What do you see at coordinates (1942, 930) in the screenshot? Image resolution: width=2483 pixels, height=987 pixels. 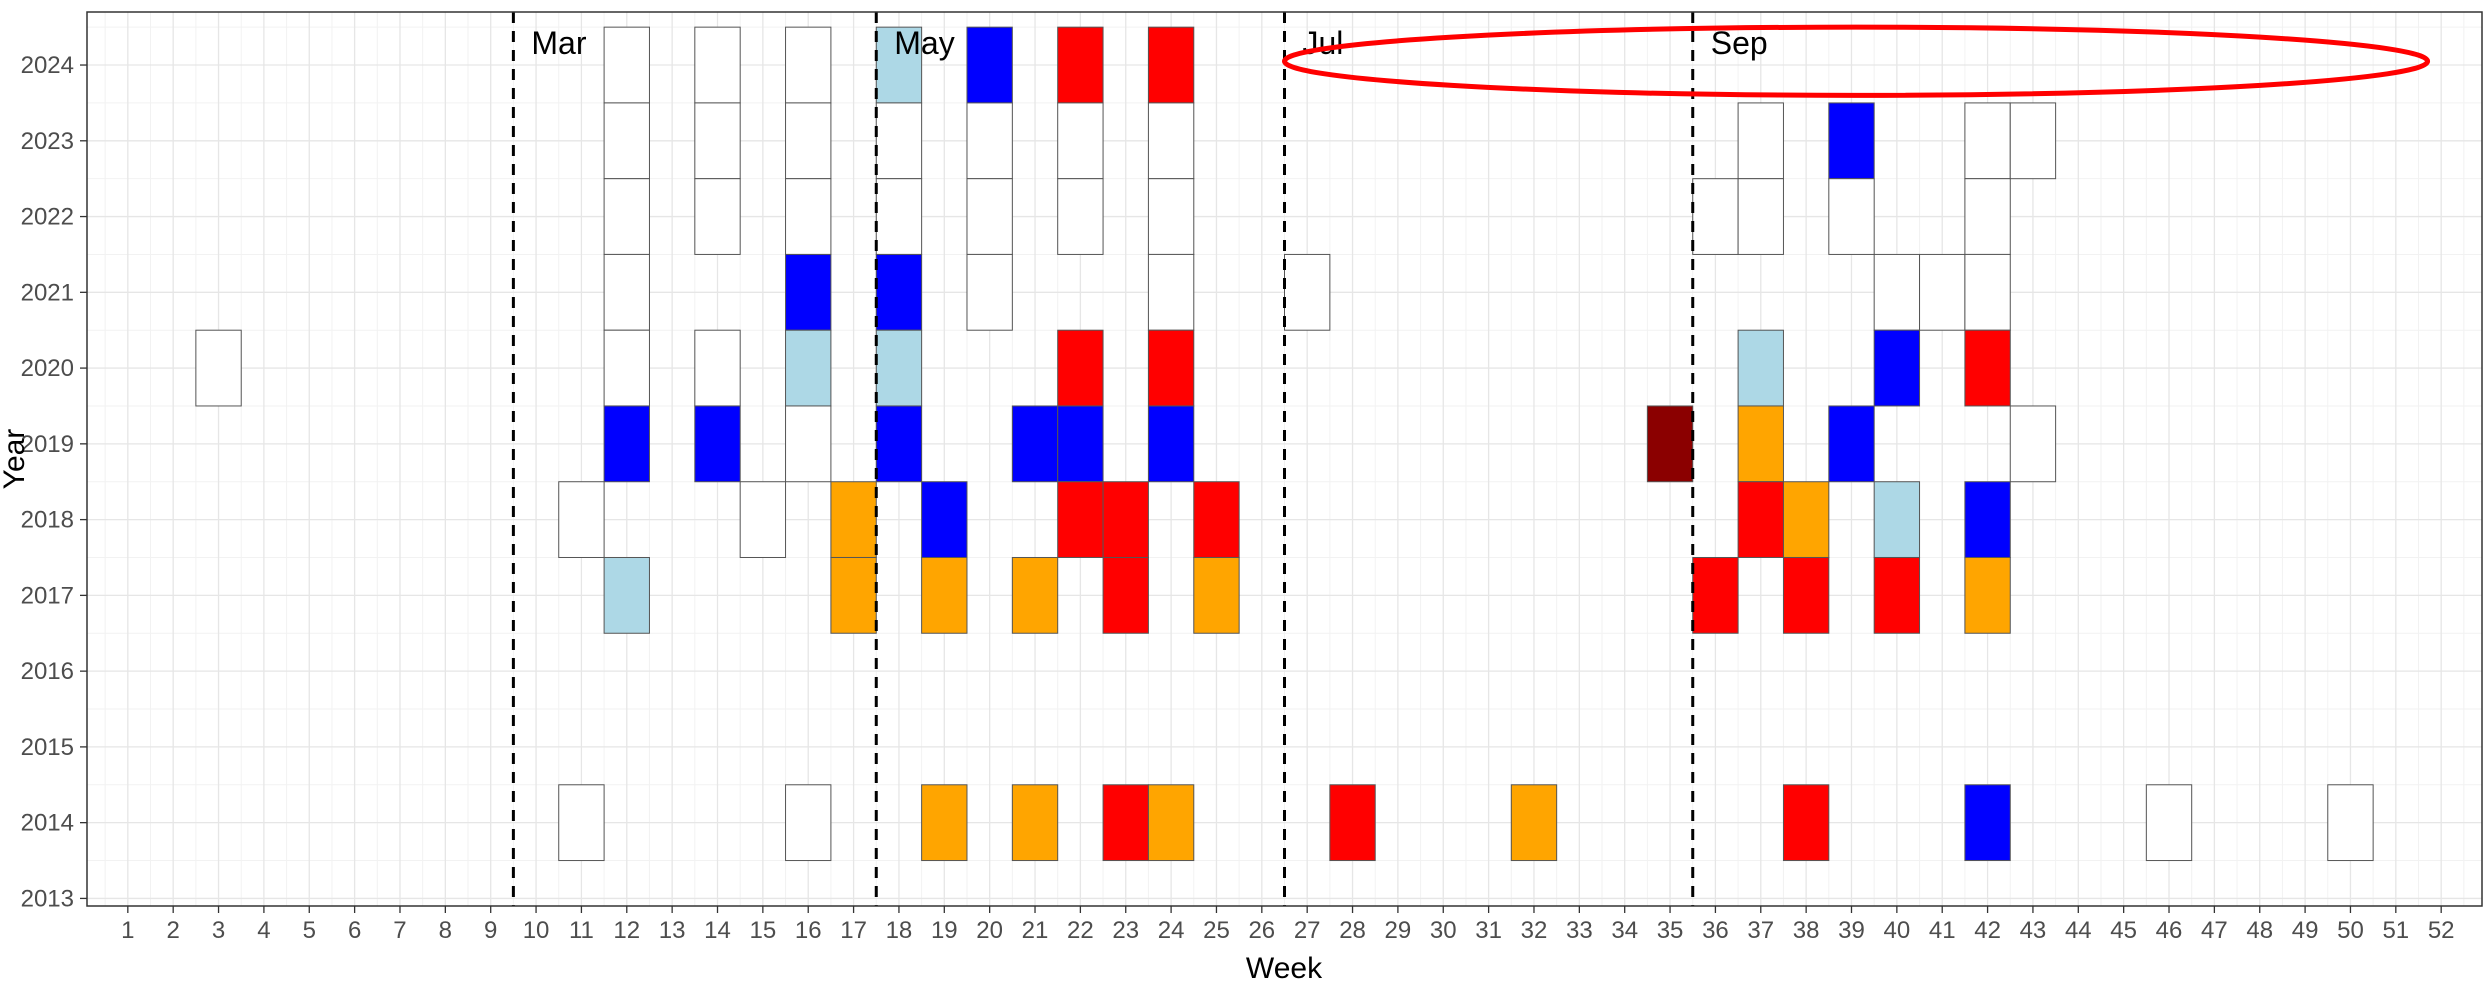 I see `x-tick-label: 41` at bounding box center [1942, 930].